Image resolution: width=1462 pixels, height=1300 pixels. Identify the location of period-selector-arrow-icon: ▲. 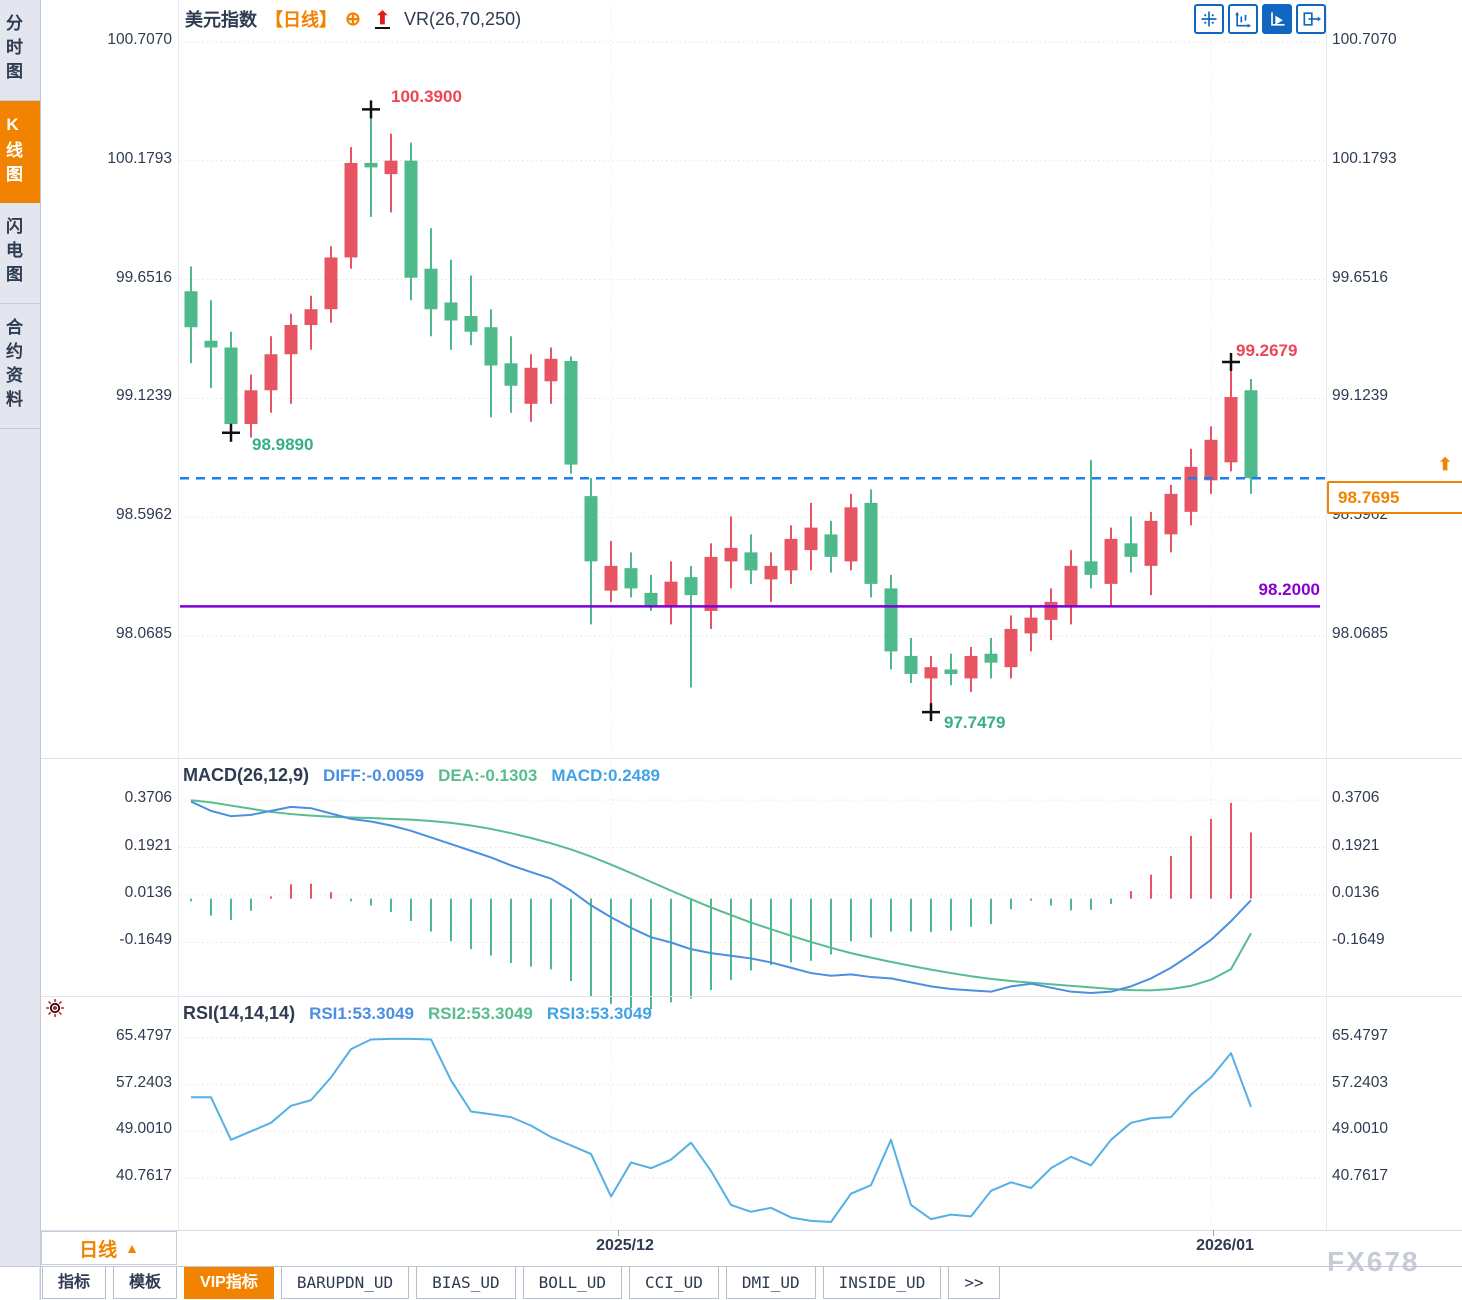
(132, 1248).